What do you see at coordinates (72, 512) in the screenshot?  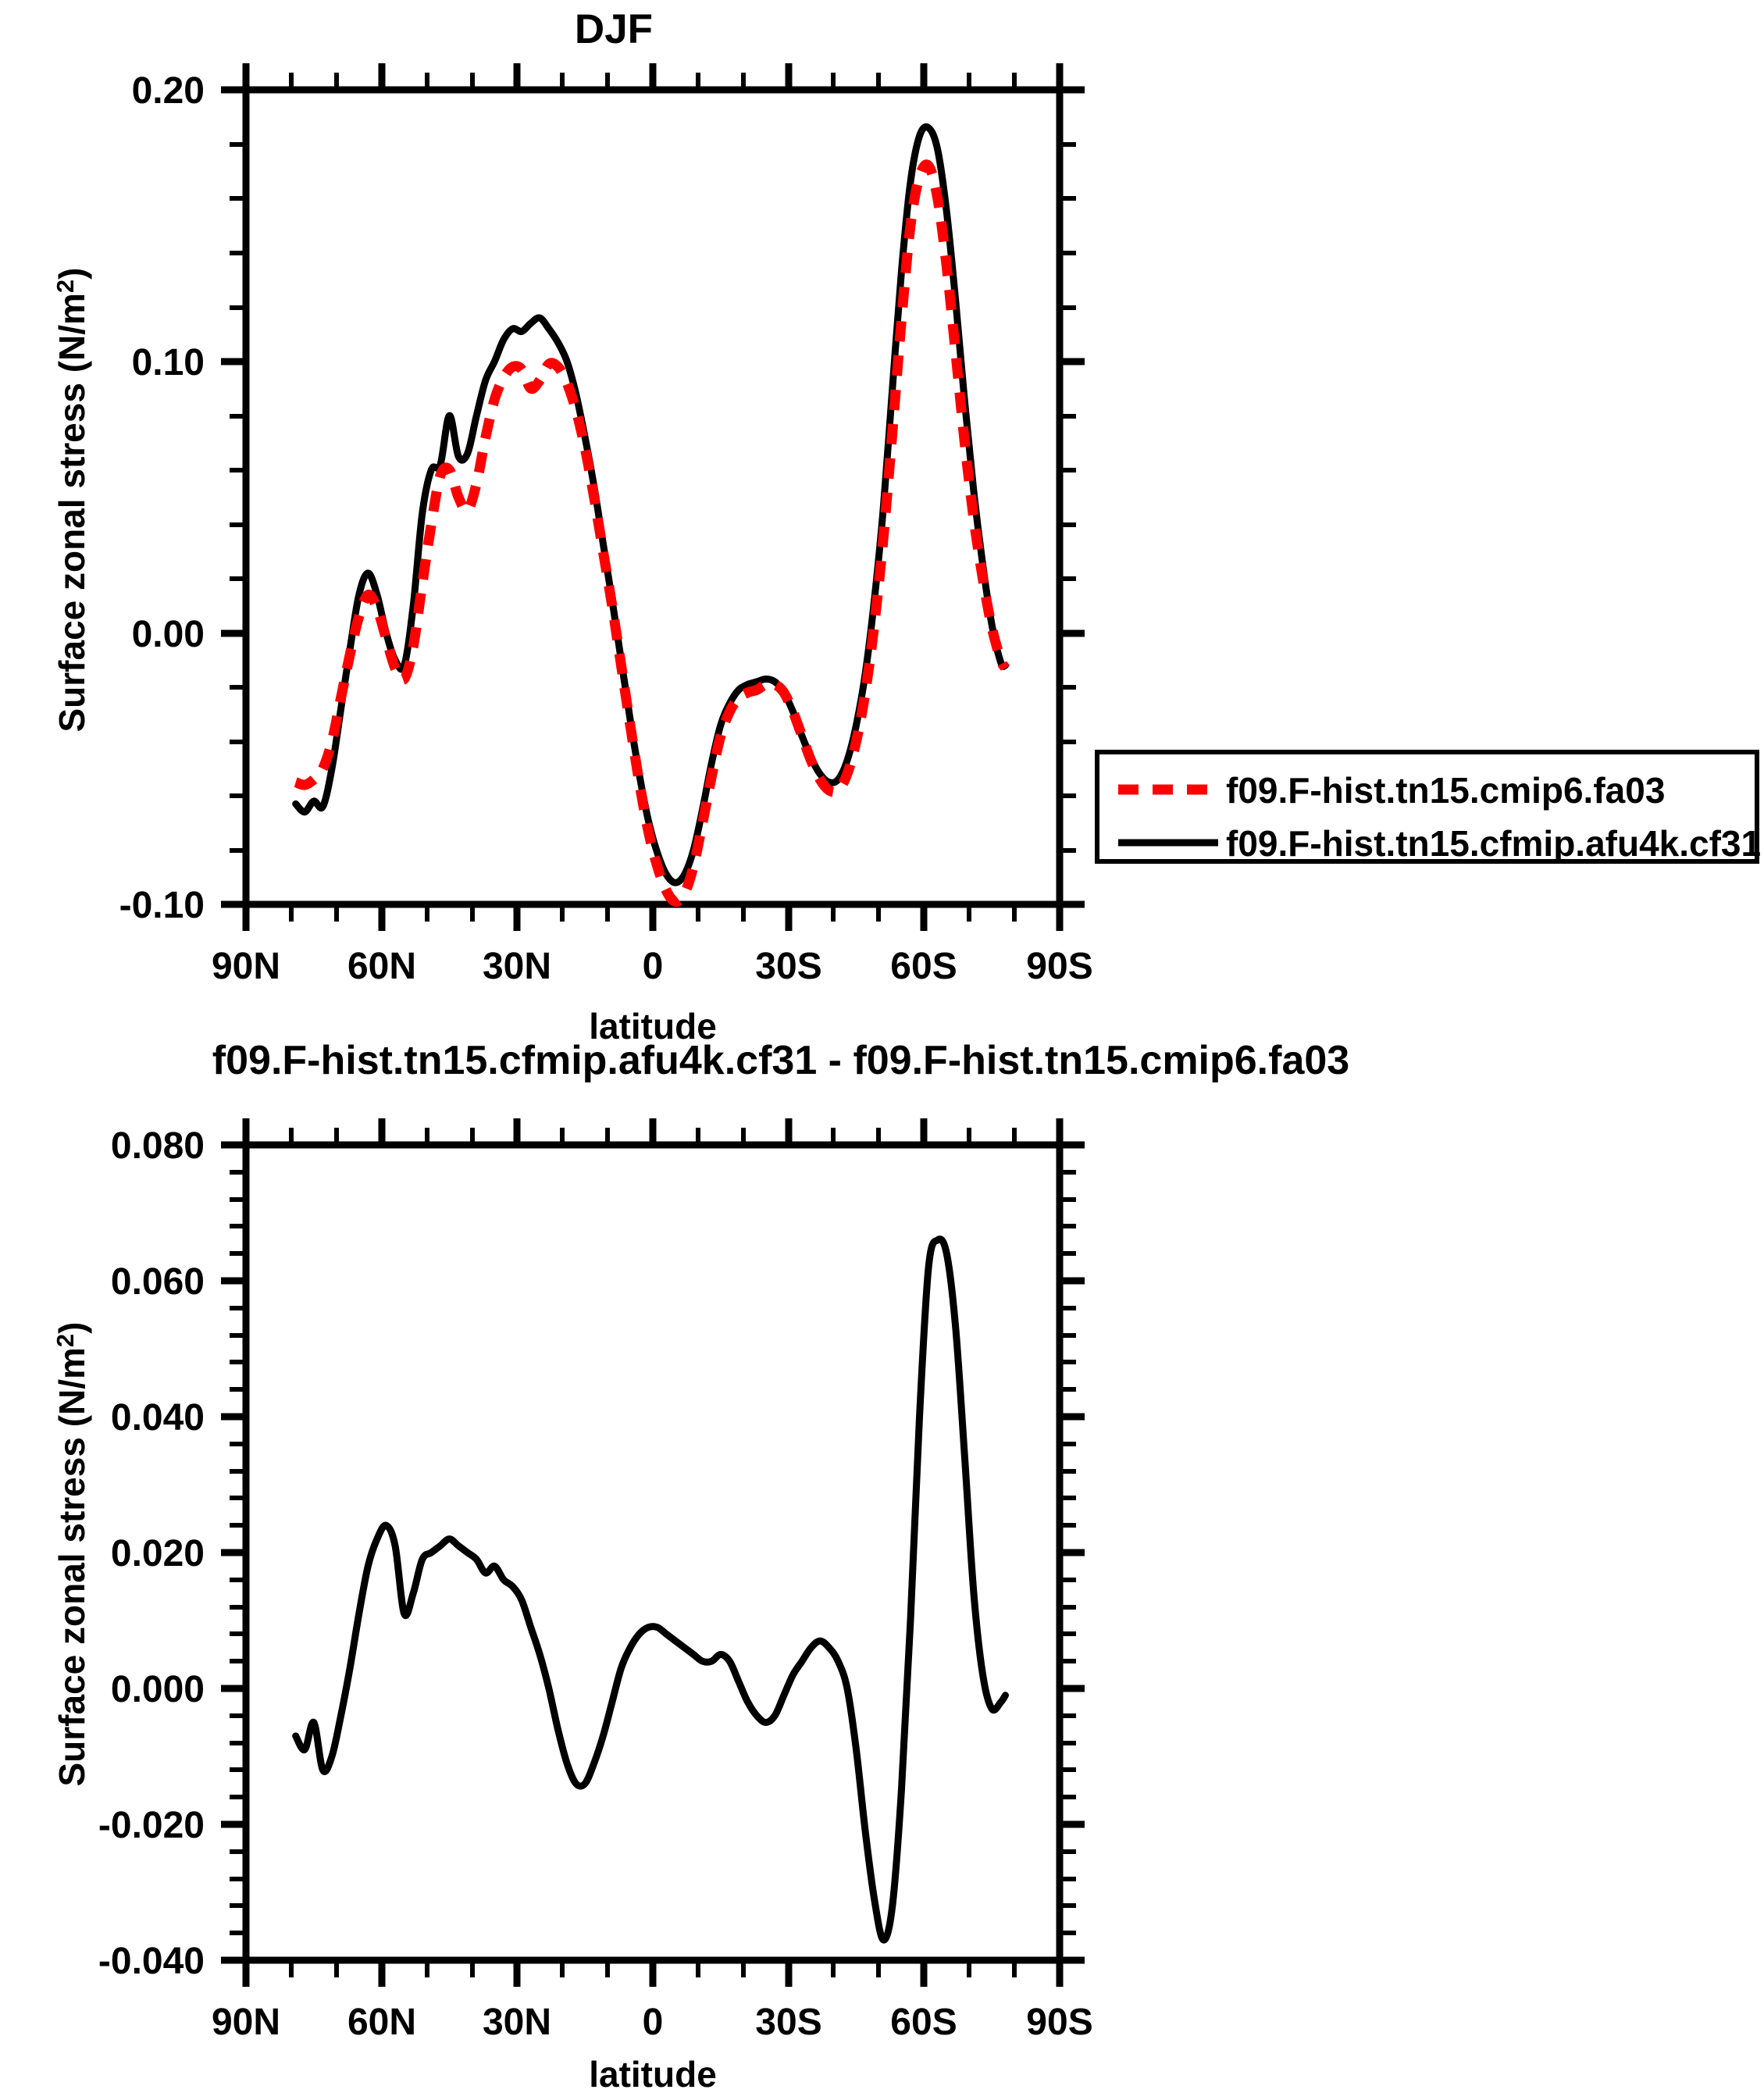 I see `top-ylabel-main: Surface zonal stress (N/m` at bounding box center [72, 512].